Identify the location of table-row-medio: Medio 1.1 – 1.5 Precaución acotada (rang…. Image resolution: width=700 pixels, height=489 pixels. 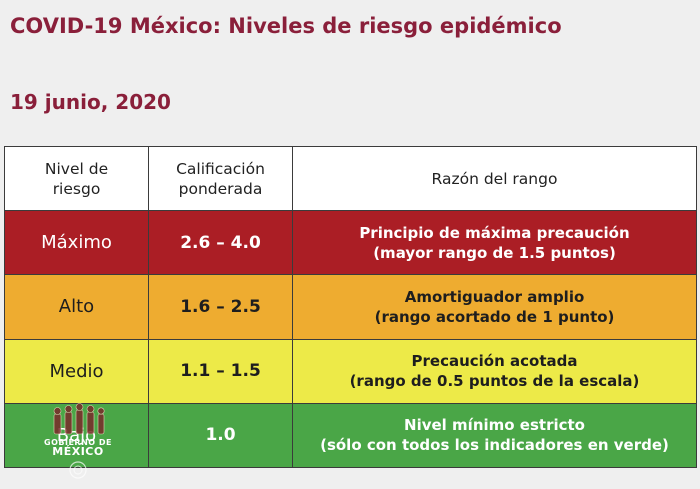
(350, 371).